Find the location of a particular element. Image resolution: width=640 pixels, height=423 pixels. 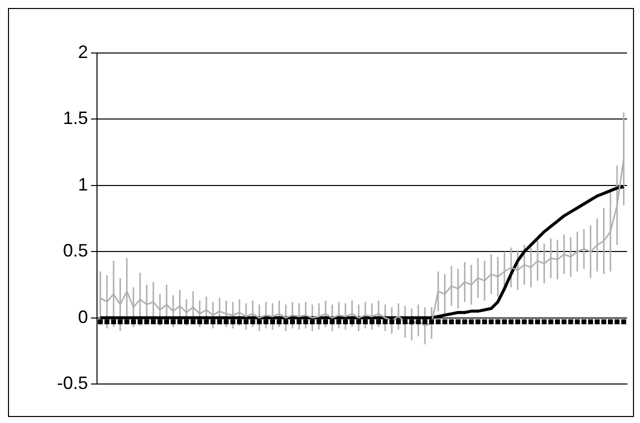

y-tick-label: 2 is located at coordinates (83, 52).